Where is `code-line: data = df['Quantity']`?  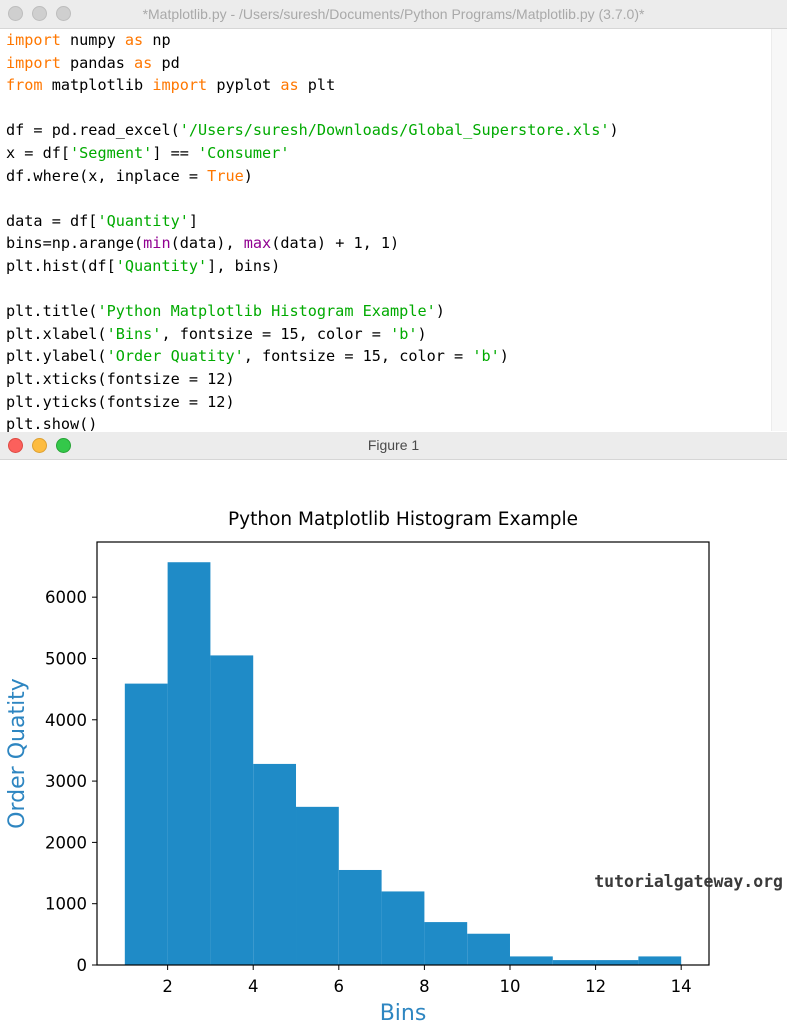
code-line: data = df['Quantity'] is located at coordinates (388, 221).